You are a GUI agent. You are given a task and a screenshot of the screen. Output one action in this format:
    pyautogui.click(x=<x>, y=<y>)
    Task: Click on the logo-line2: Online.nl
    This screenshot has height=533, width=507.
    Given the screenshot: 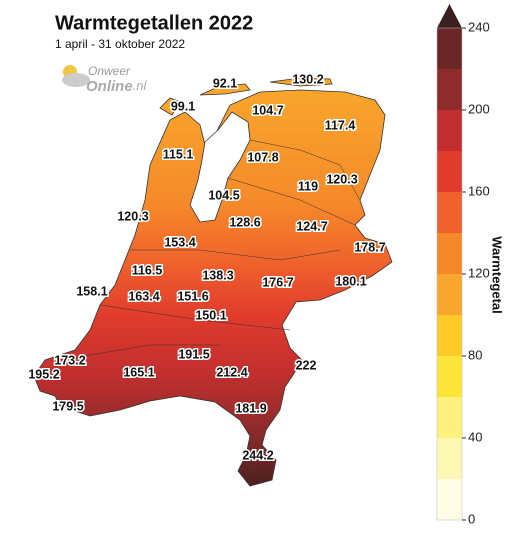 What is the action you would take?
    pyautogui.click(x=117, y=86)
    